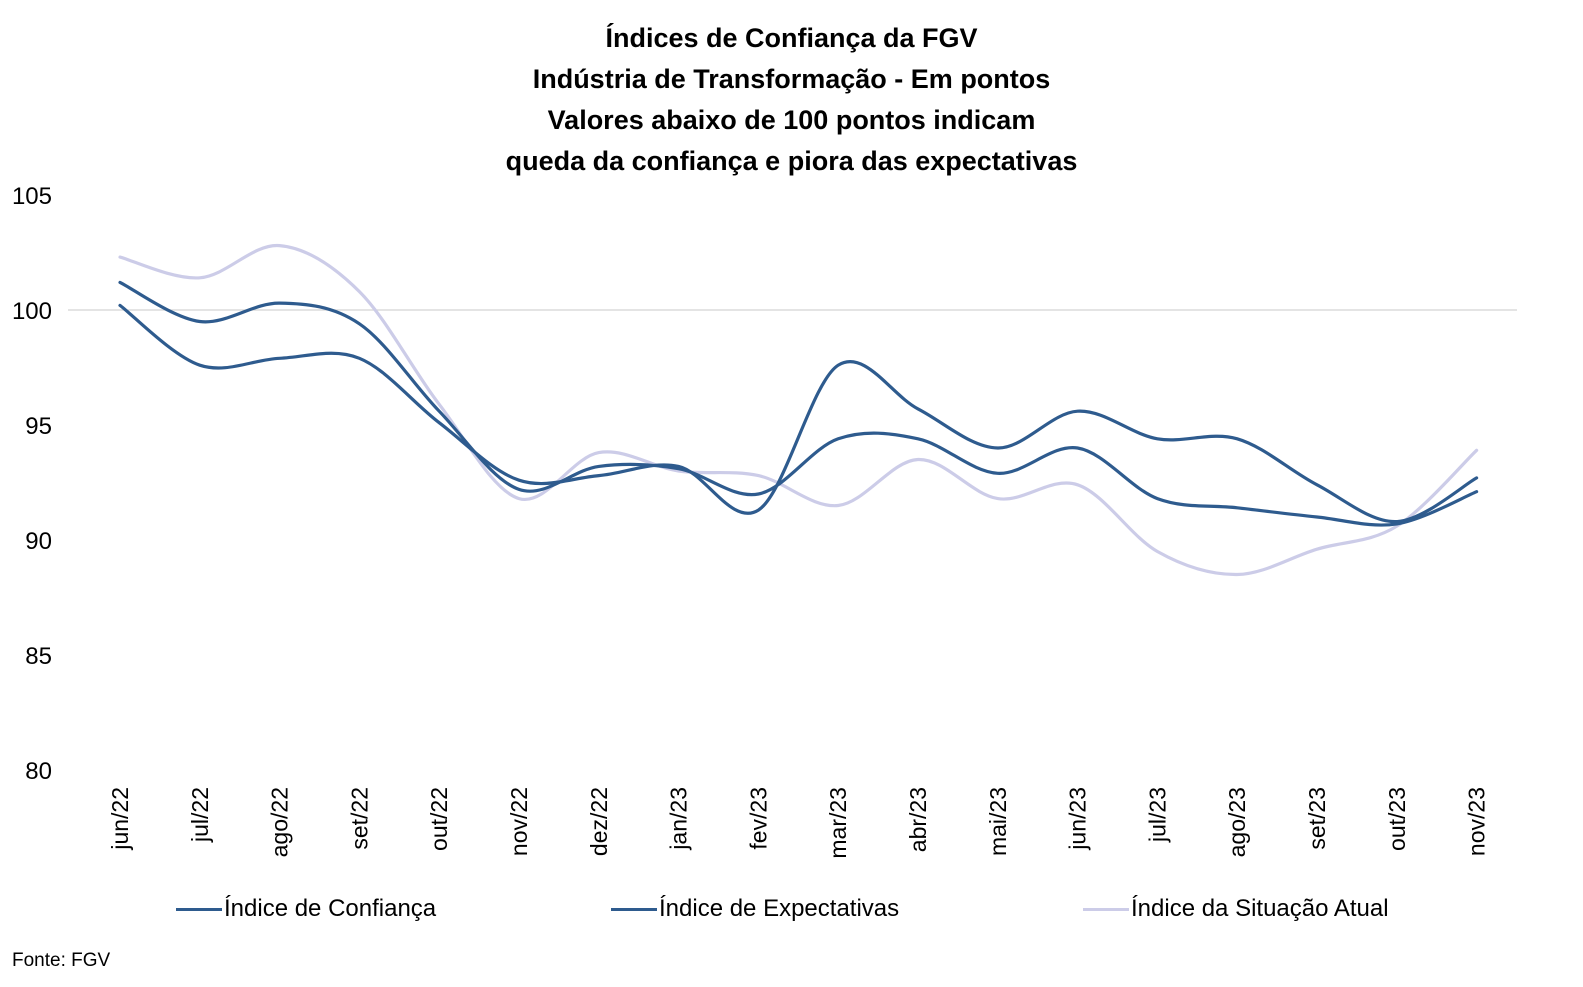 The width and height of the screenshot is (1583, 987). What do you see at coordinates (1078, 819) in the screenshot?
I see `x-tick-label: jun/23` at bounding box center [1078, 819].